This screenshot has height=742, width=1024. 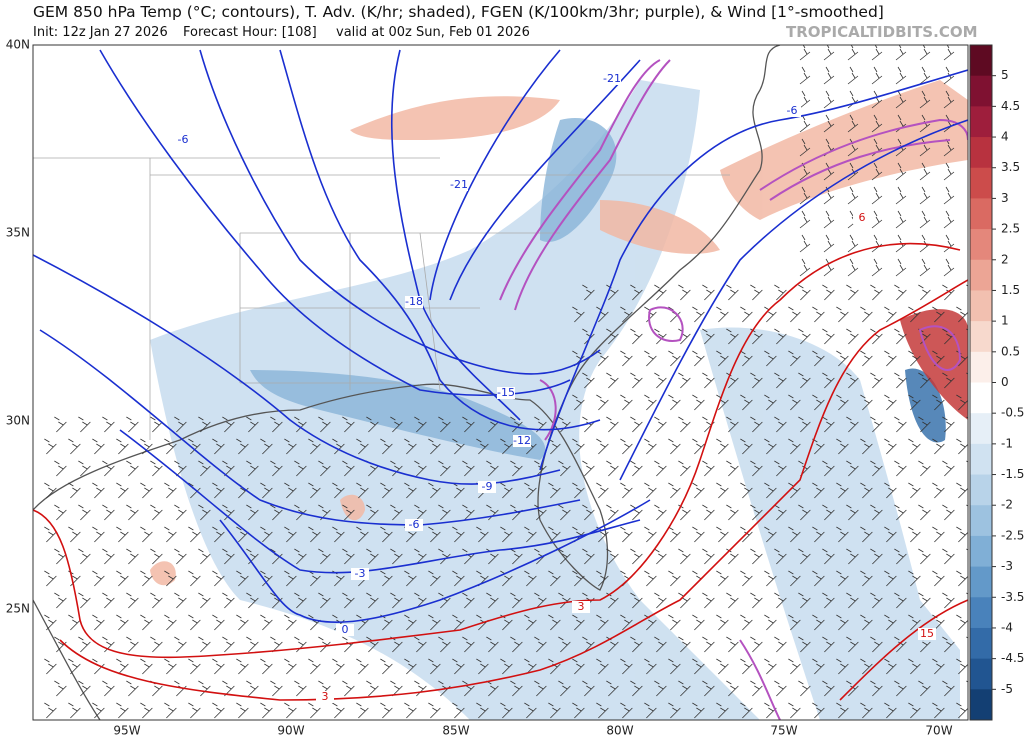 I want to click on contour-label: 6, so click(x=862, y=217).